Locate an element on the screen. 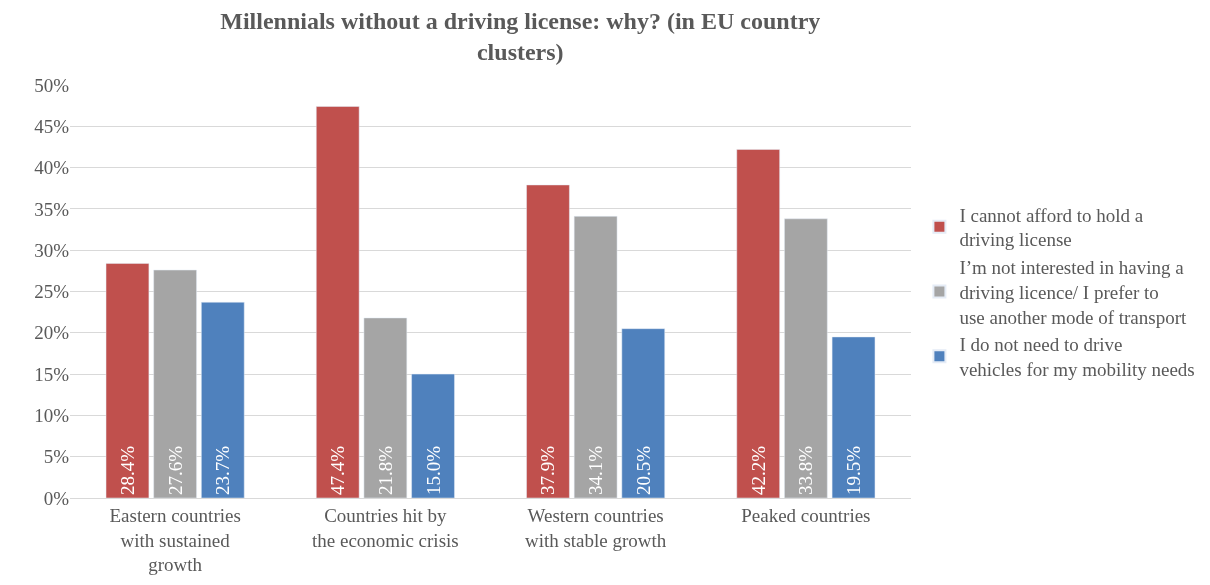  chart-title: Millennials without a driving license: why? (in EU country clusters) is located at coordinates (520, 37).